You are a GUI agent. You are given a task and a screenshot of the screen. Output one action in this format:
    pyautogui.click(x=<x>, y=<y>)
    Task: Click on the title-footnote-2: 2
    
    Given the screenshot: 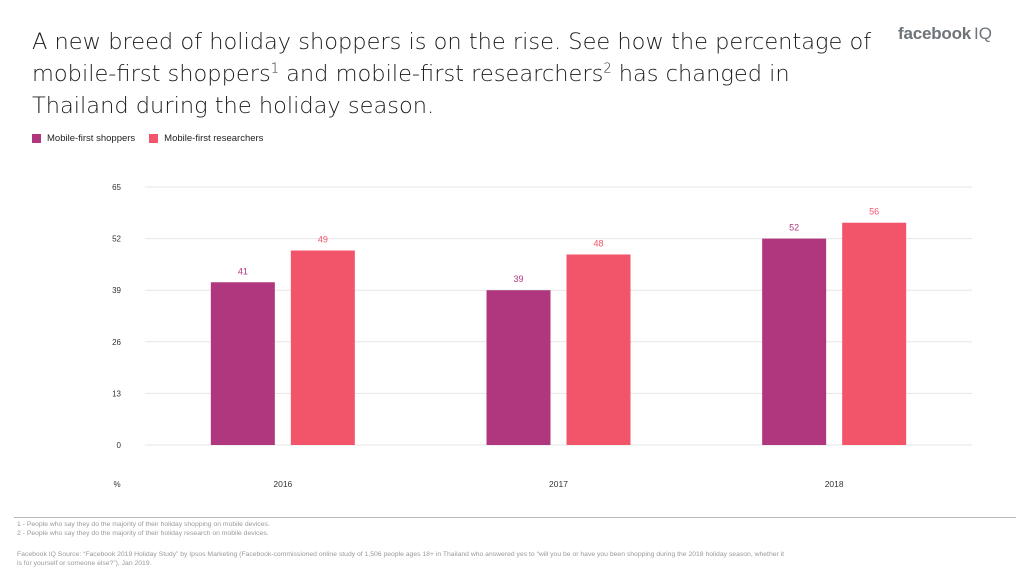 What is the action you would take?
    pyautogui.click(x=607, y=69)
    